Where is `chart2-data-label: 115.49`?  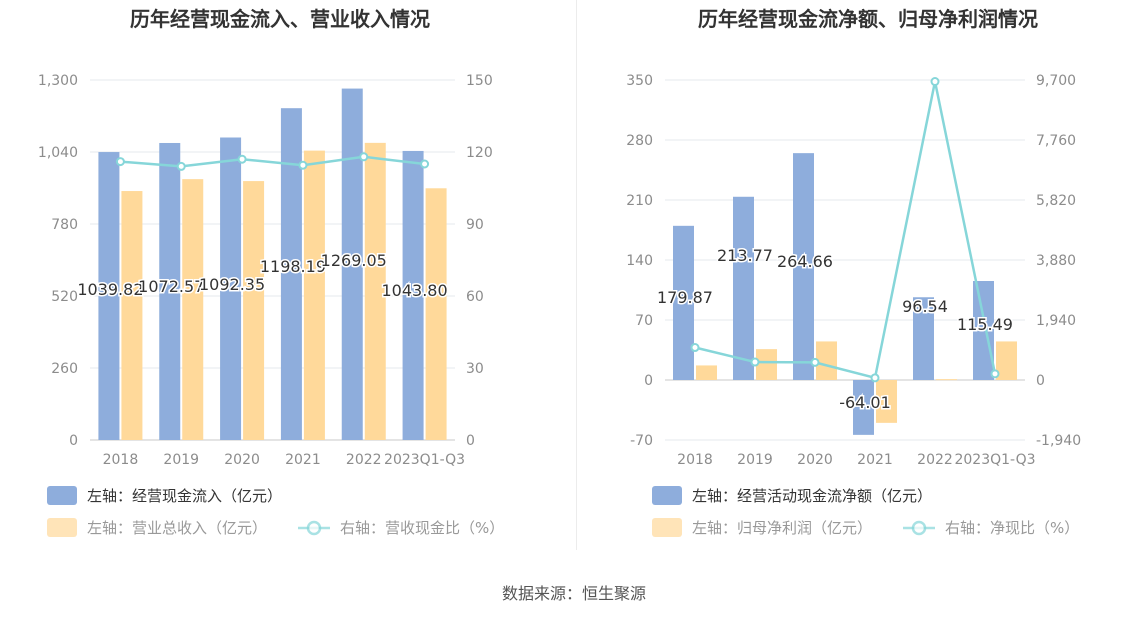
chart2-data-label: 115.49 is located at coordinates (985, 324).